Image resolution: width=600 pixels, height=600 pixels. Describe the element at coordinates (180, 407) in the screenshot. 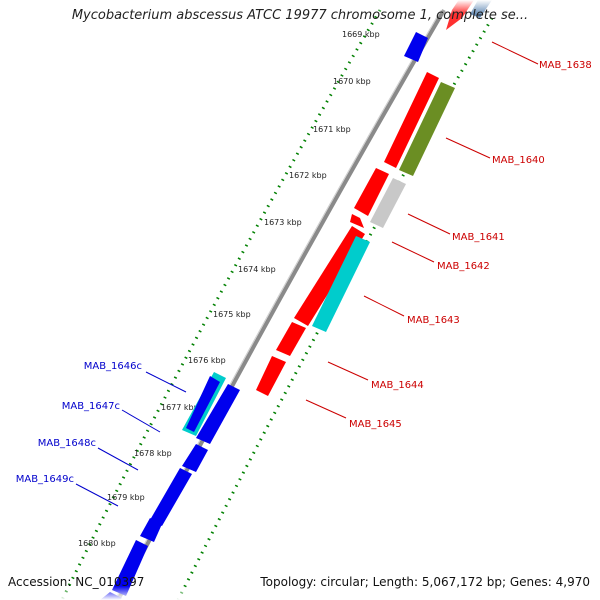

I see `kbp-tick-label: 1677 kbp` at that location.